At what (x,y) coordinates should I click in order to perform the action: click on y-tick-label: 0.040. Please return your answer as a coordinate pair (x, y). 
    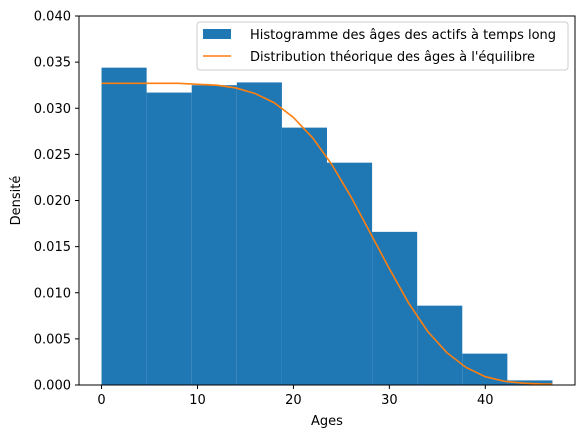
    Looking at the image, I should click on (52, 17).